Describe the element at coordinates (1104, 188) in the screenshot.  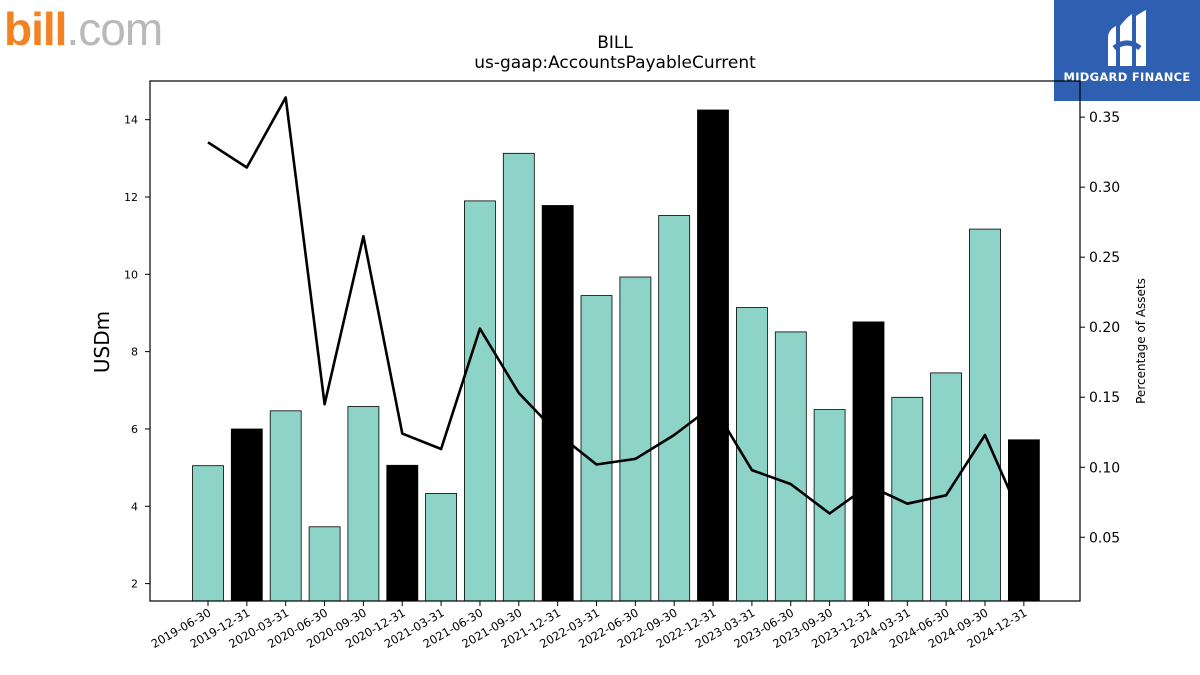
I see `y2-tick-label-0.30: 0.30` at that location.